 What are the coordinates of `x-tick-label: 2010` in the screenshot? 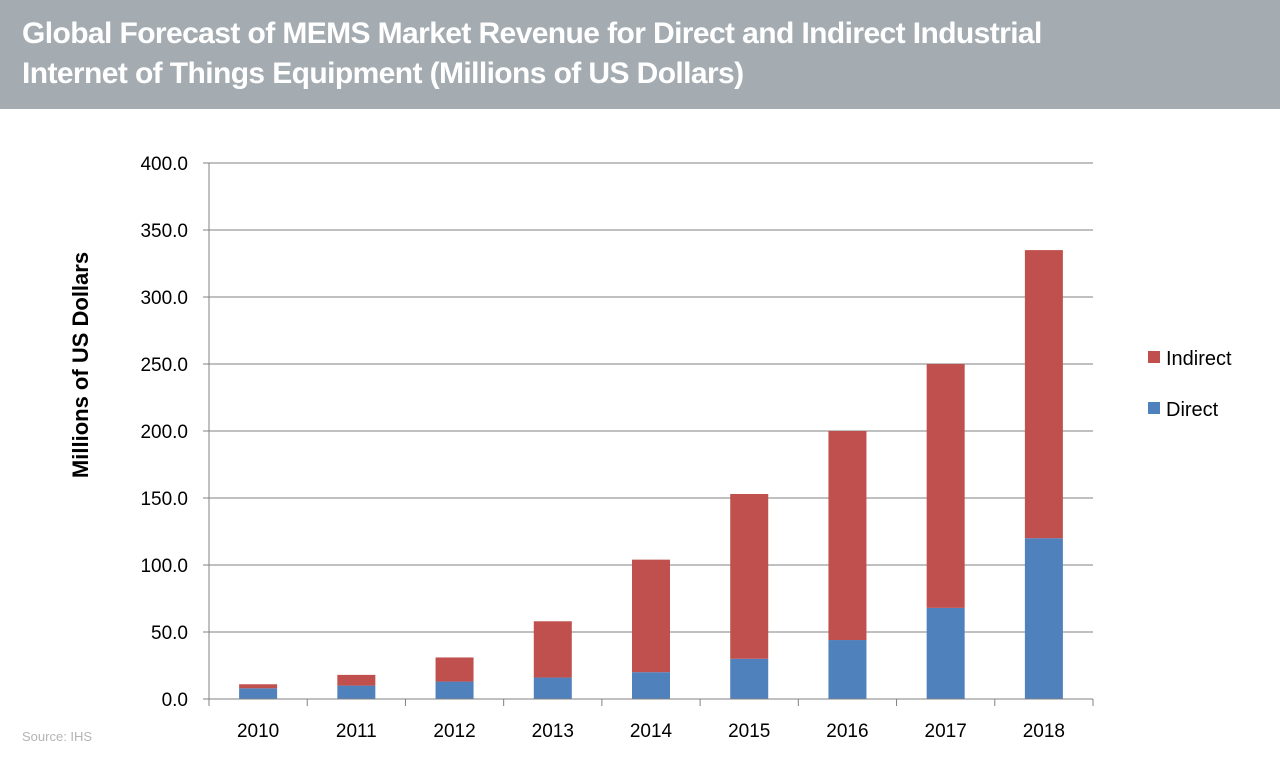 It's located at (258, 731).